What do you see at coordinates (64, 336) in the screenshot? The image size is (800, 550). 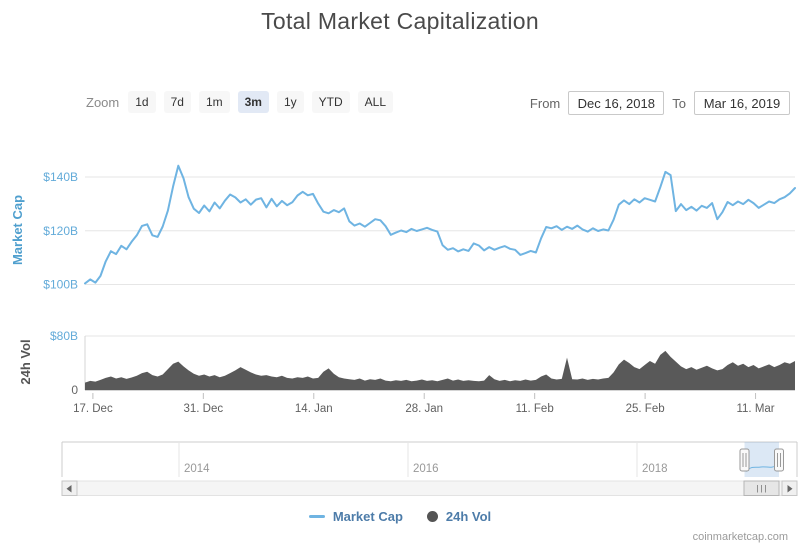 I see `y-axis-label-volume: $80B` at bounding box center [64, 336].